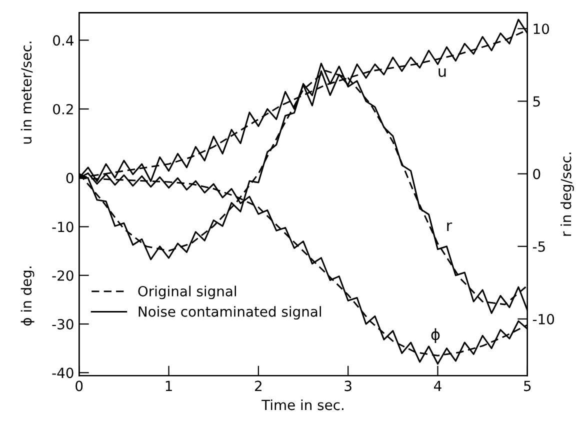 The height and width of the screenshot is (422, 586). I want to click on y2-tick-label: -10, so click(543, 319).